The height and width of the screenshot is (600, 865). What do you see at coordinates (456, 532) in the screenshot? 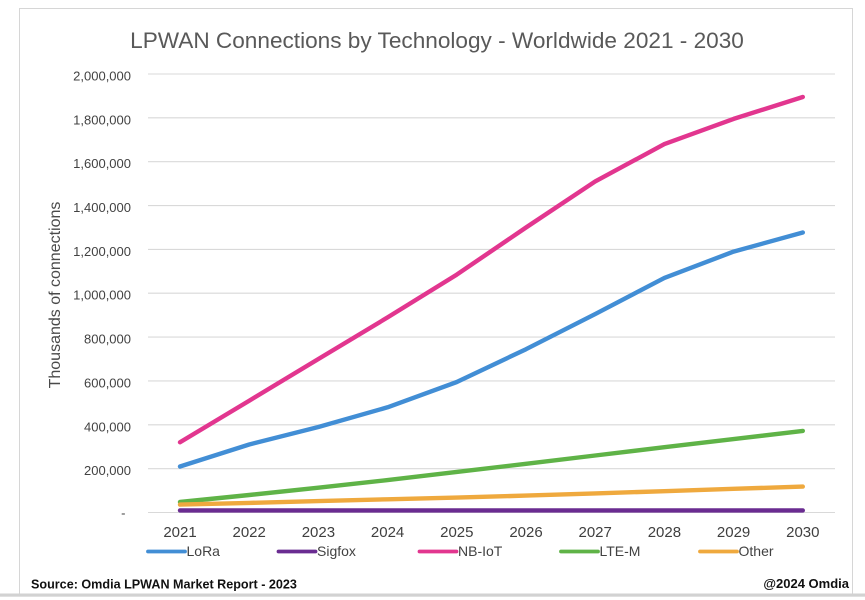
I see `svg-text: 2025` at bounding box center [456, 532].